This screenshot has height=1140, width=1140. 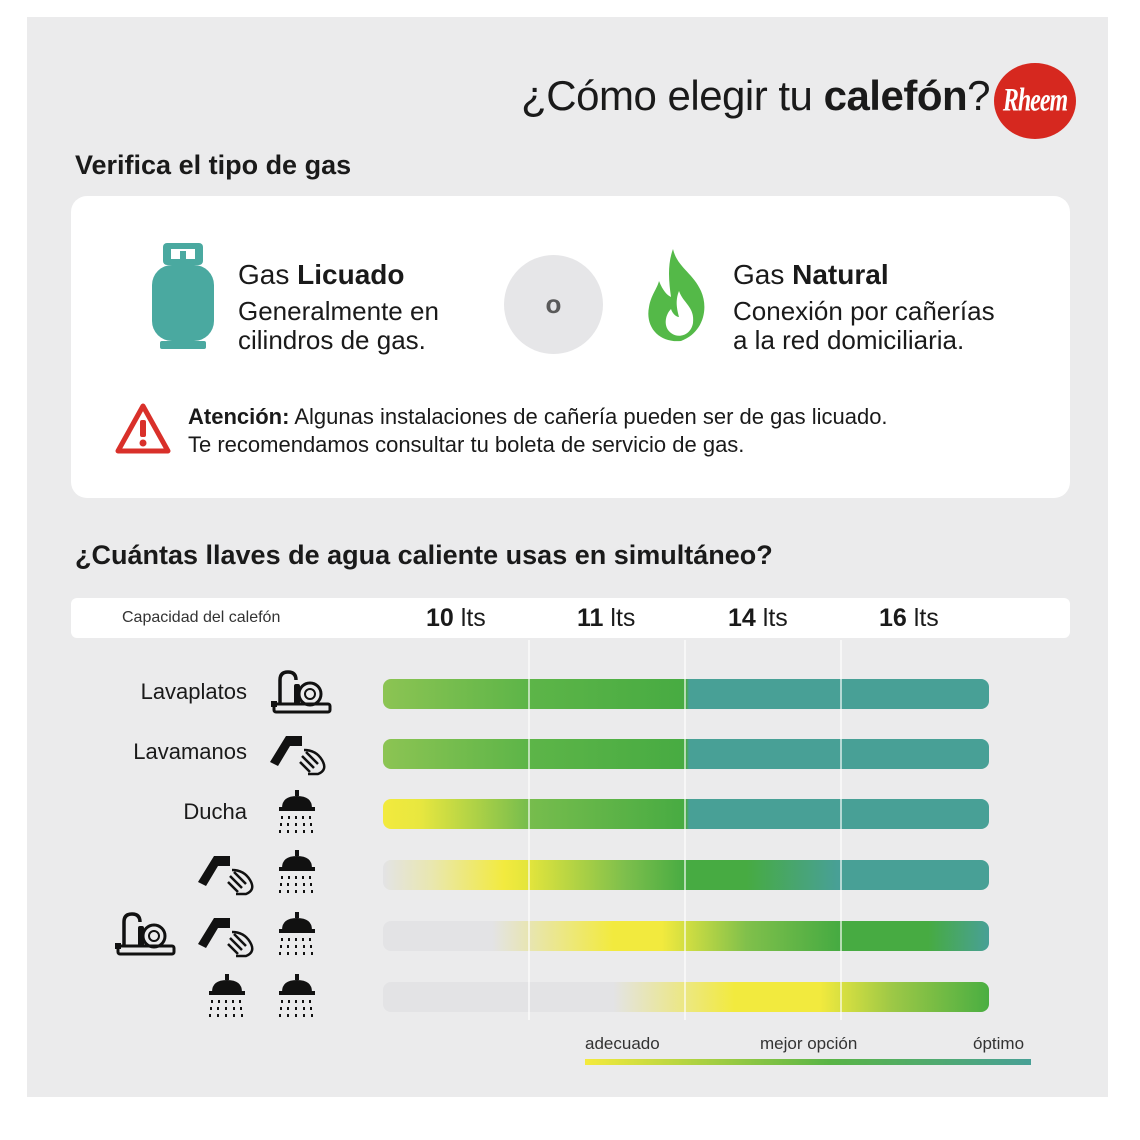 What do you see at coordinates (676, 295) in the screenshot?
I see `flame-icon` at bounding box center [676, 295].